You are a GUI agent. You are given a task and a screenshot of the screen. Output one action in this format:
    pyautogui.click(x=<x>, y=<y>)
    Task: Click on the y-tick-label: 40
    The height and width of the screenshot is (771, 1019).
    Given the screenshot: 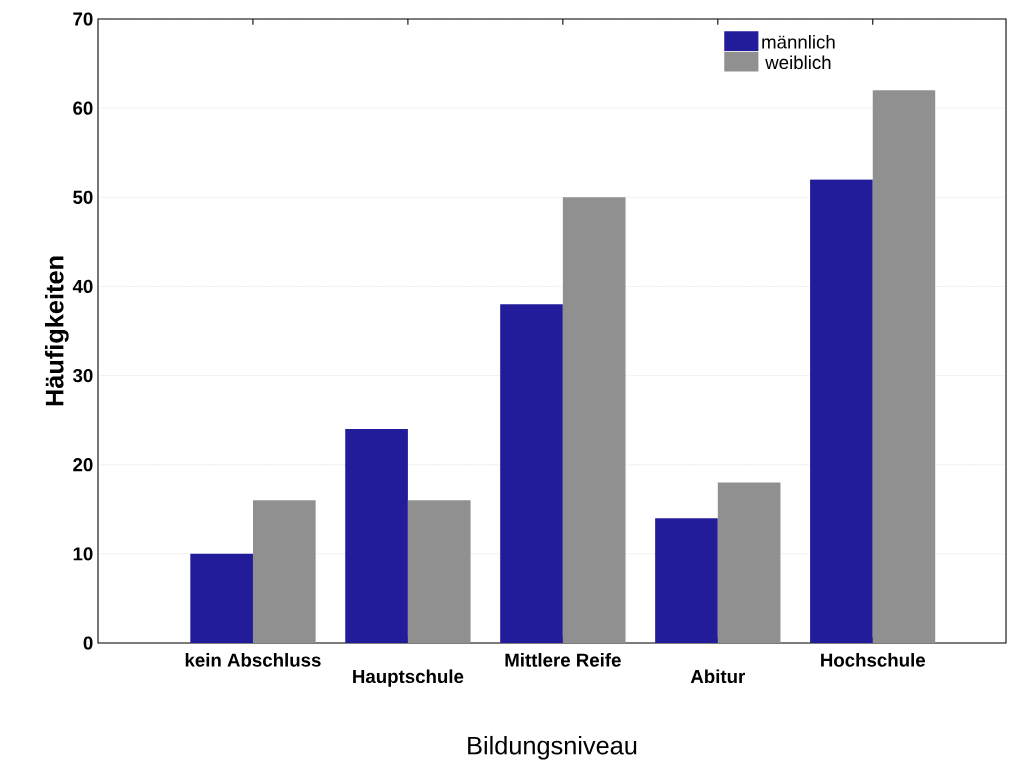 What is the action you would take?
    pyautogui.click(x=82, y=286)
    